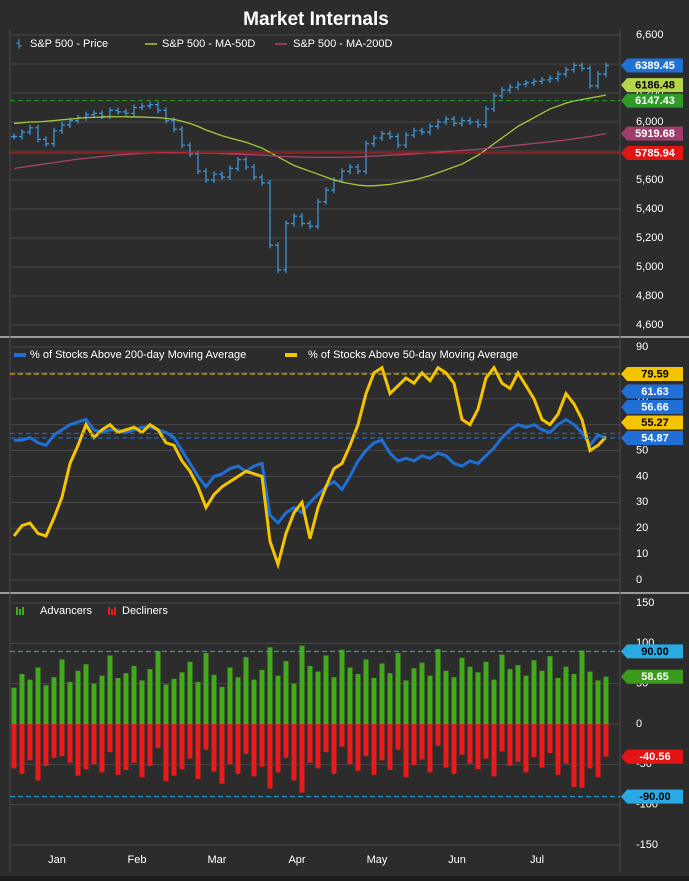 The image size is (689, 881). I want to click on value-label: -90.00, so click(654, 797).